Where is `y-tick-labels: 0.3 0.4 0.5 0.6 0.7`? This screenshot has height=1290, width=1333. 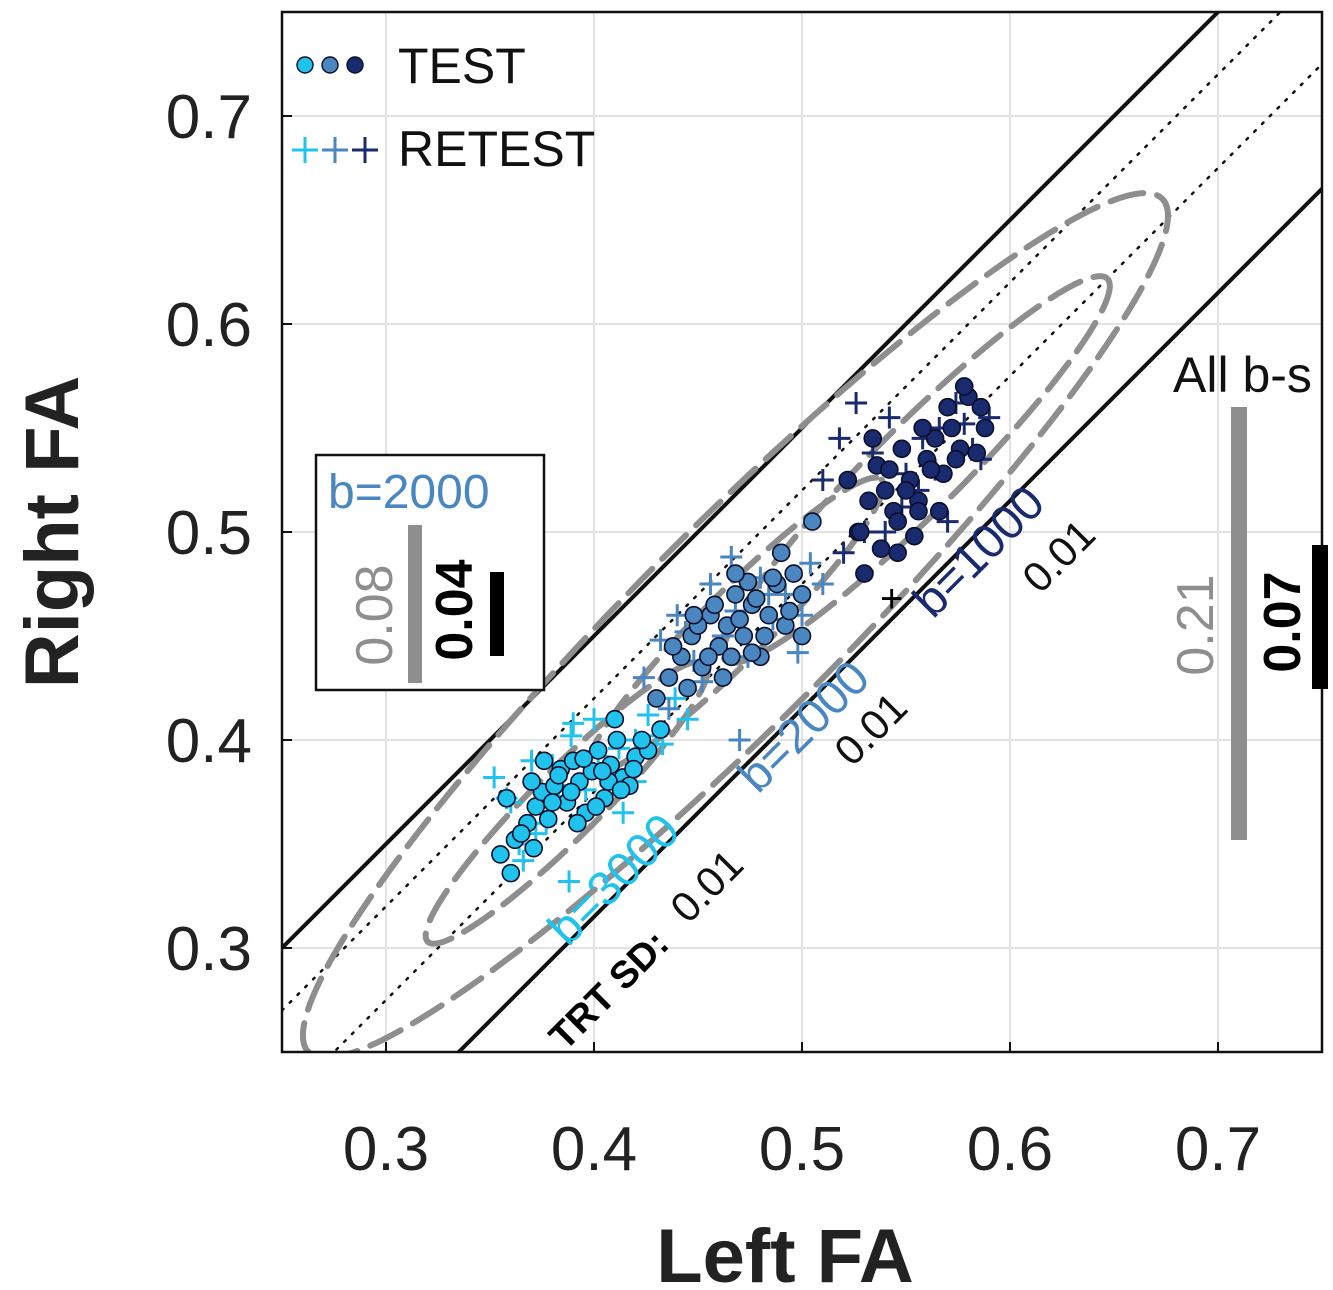
y-tick-labels: 0.3 0.4 0.5 0.6 0.7 is located at coordinates (209, 533).